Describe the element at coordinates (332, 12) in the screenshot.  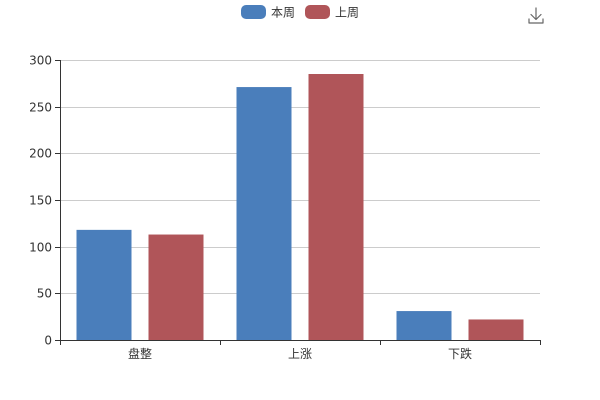
I see `legend-item-last-week: 上周` at that location.